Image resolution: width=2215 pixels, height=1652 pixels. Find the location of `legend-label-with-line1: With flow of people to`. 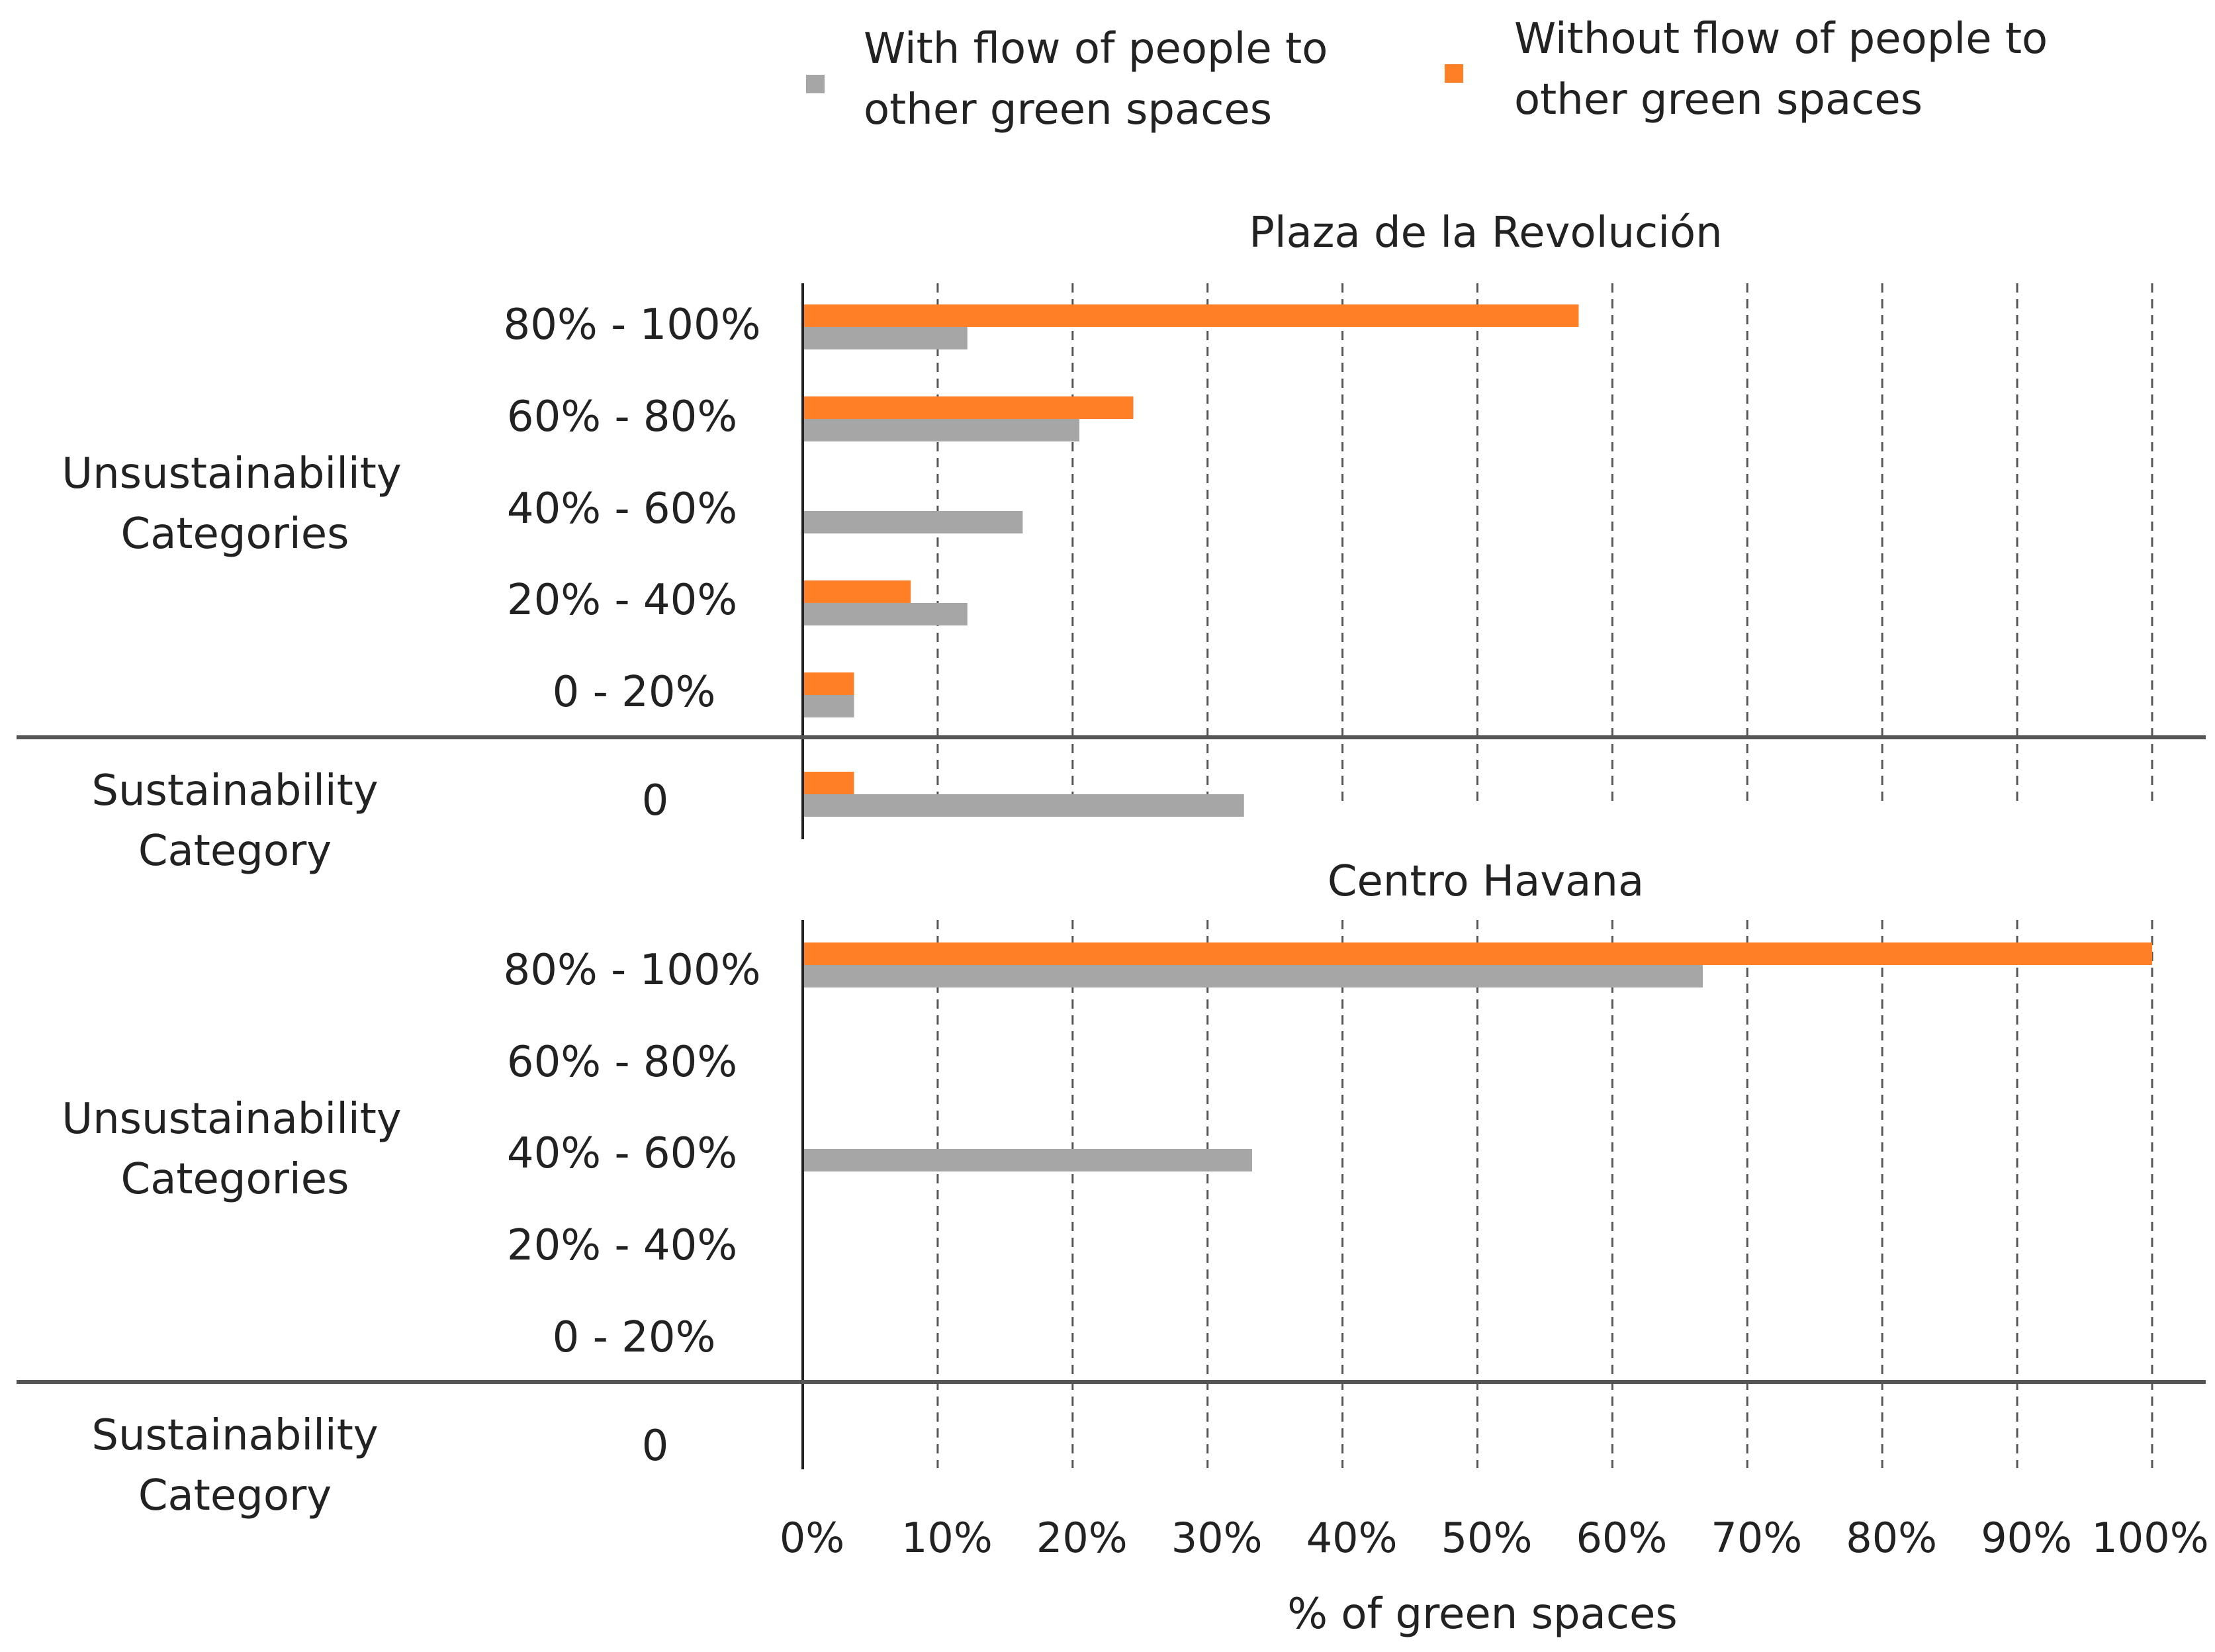

legend-label-with-line1: With flow of people to is located at coordinates (1096, 48).